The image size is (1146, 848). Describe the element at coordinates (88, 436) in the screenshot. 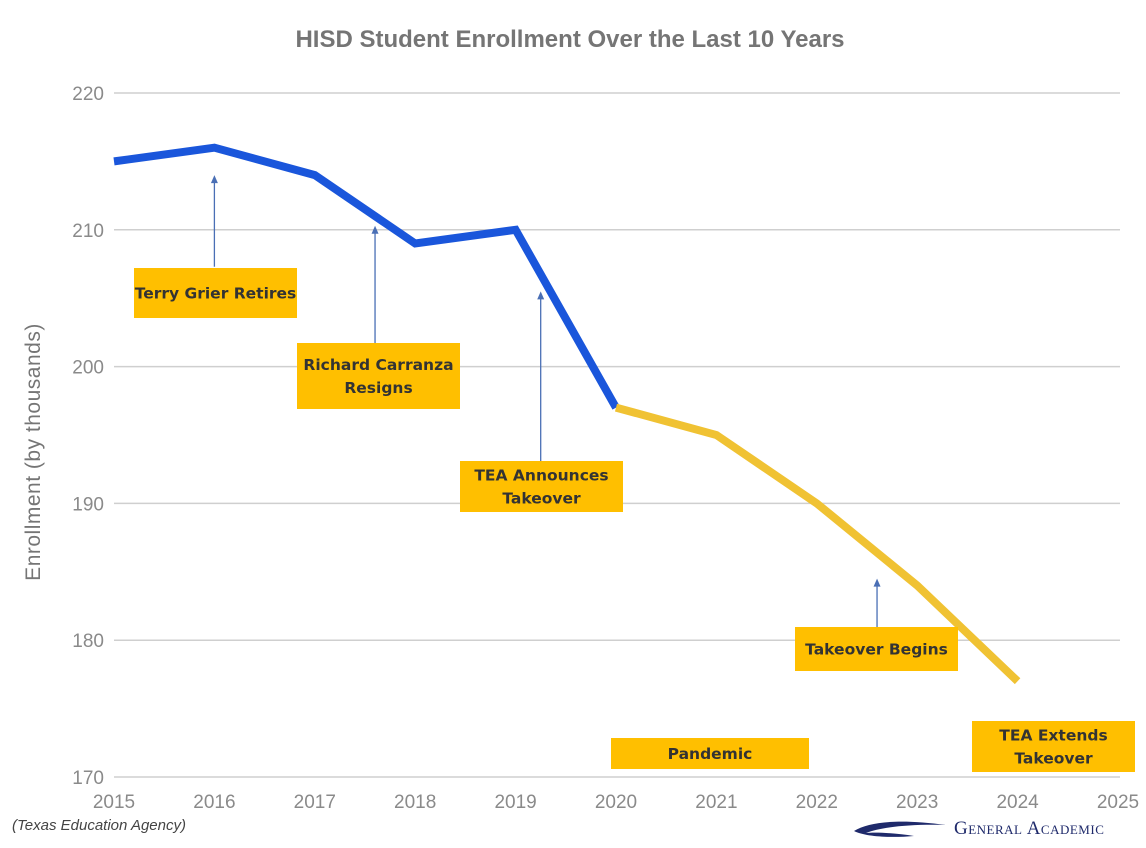

I see `y-axis-ticks: 170 180 190 200 210 220` at that location.